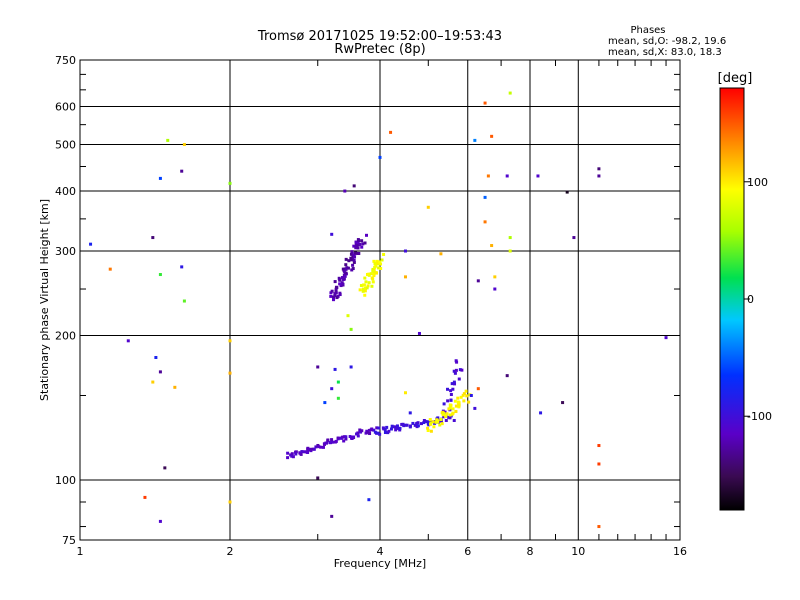 The image size is (800, 600). What do you see at coordinates (665, 52) in the screenshot?
I see `stats-line-x: mean, sd,X: 83.0, 18.3` at bounding box center [665, 52].